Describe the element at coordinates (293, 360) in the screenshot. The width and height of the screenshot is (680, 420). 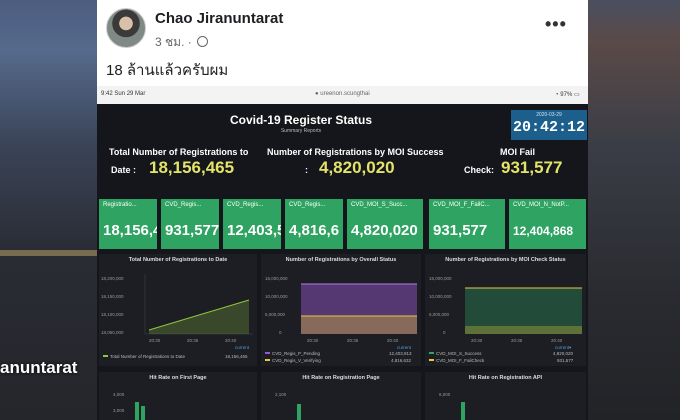
I see `legend-item: CVD_Regis_V_Verifying` at that location.